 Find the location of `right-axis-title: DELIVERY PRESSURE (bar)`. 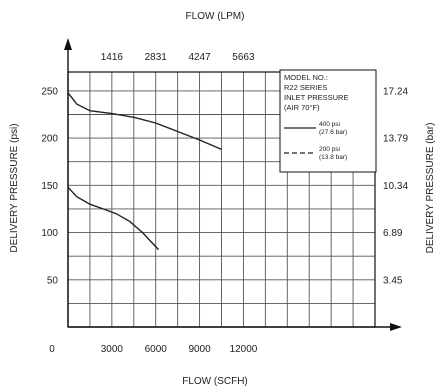

right-axis-title: DELIVERY PRESSURE (bar) is located at coordinates (430, 188).